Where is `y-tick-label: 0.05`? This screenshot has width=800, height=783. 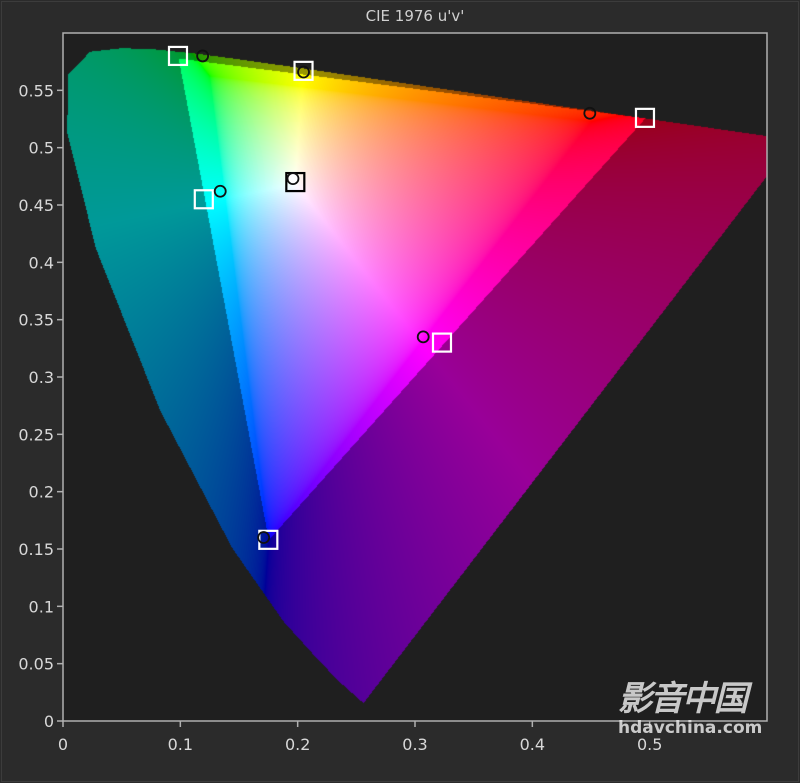
y-tick-label: 0.05 is located at coordinates (36, 664).